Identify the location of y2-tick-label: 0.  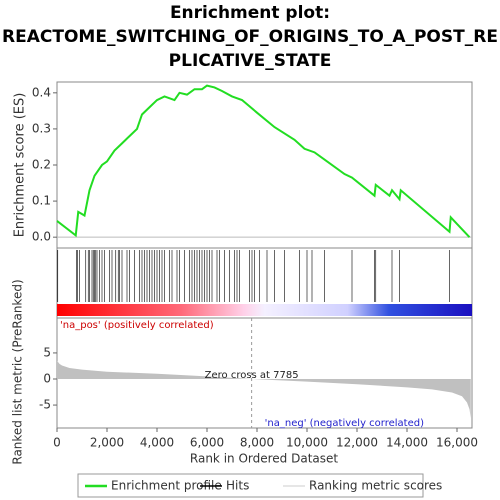
(47, 378).